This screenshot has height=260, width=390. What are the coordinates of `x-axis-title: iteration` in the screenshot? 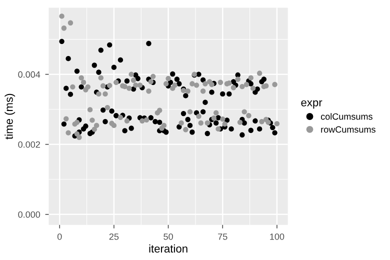 It's located at (168, 248).